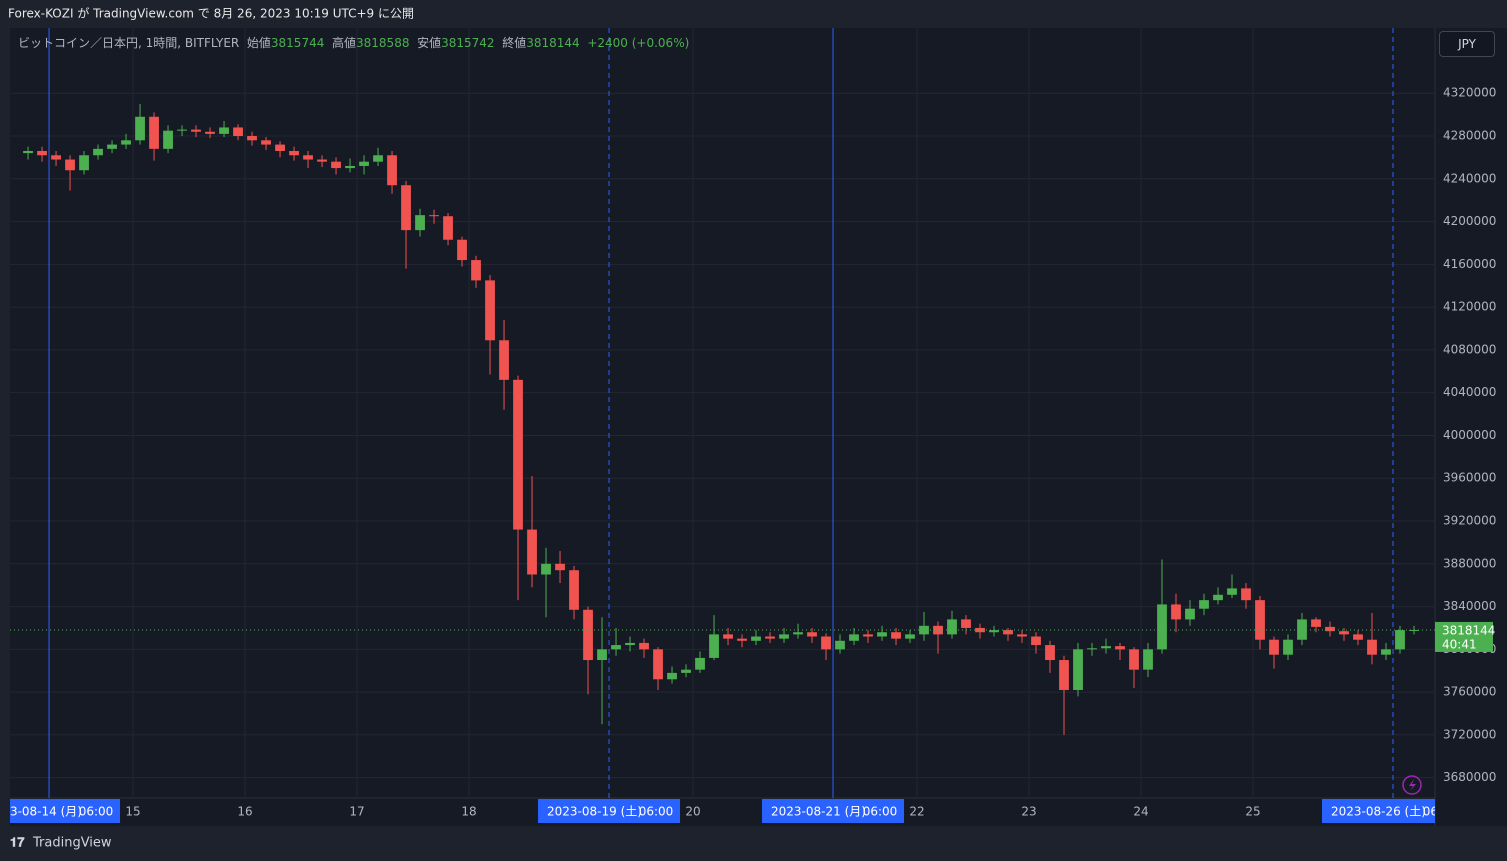 The image size is (1507, 861). I want to click on marker-date: 2023-08-21 (月), so click(818, 812).